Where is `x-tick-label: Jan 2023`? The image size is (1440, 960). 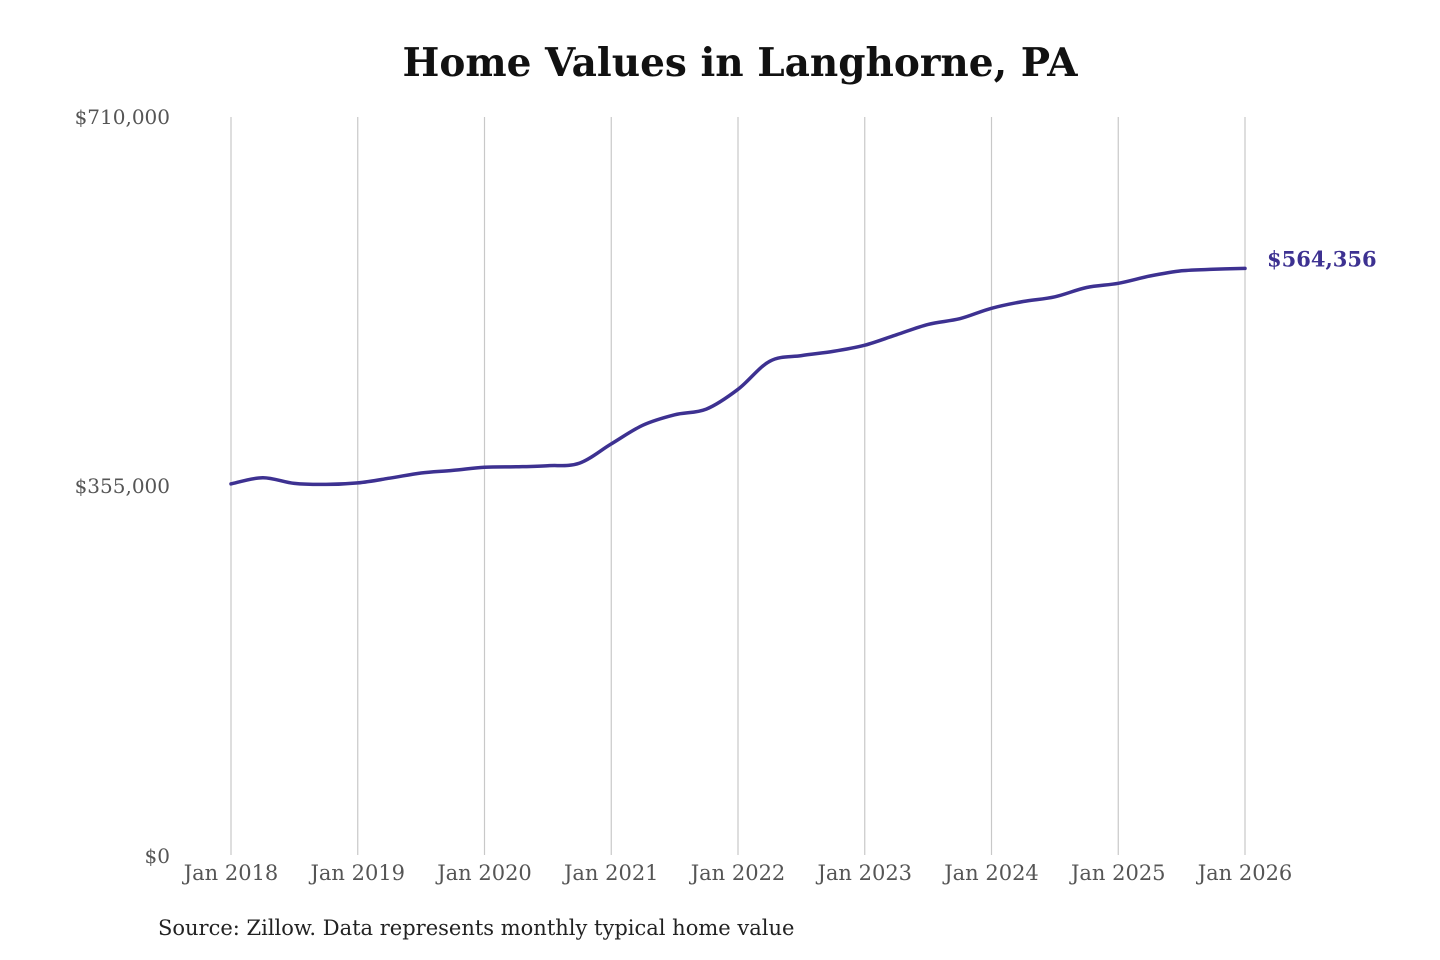
x-tick-label: Jan 2023 is located at coordinates (863, 873).